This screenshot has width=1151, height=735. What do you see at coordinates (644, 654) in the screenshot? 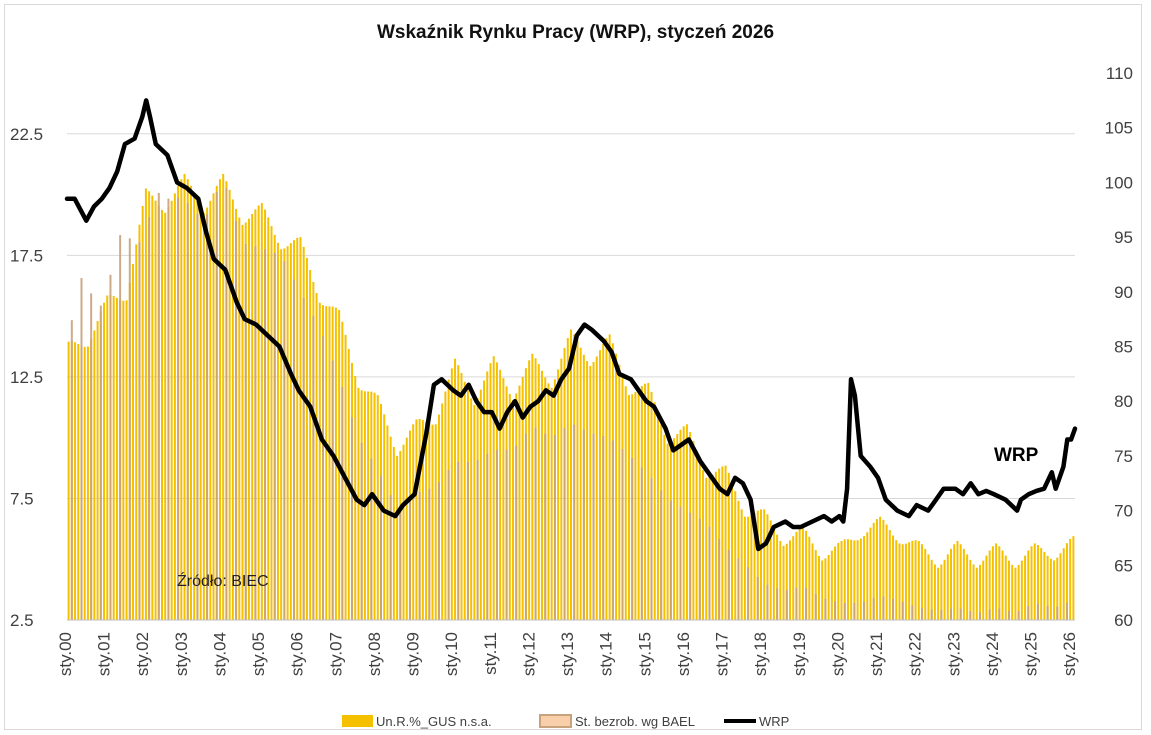
I see `x-tick-label: sty.15` at bounding box center [644, 654].